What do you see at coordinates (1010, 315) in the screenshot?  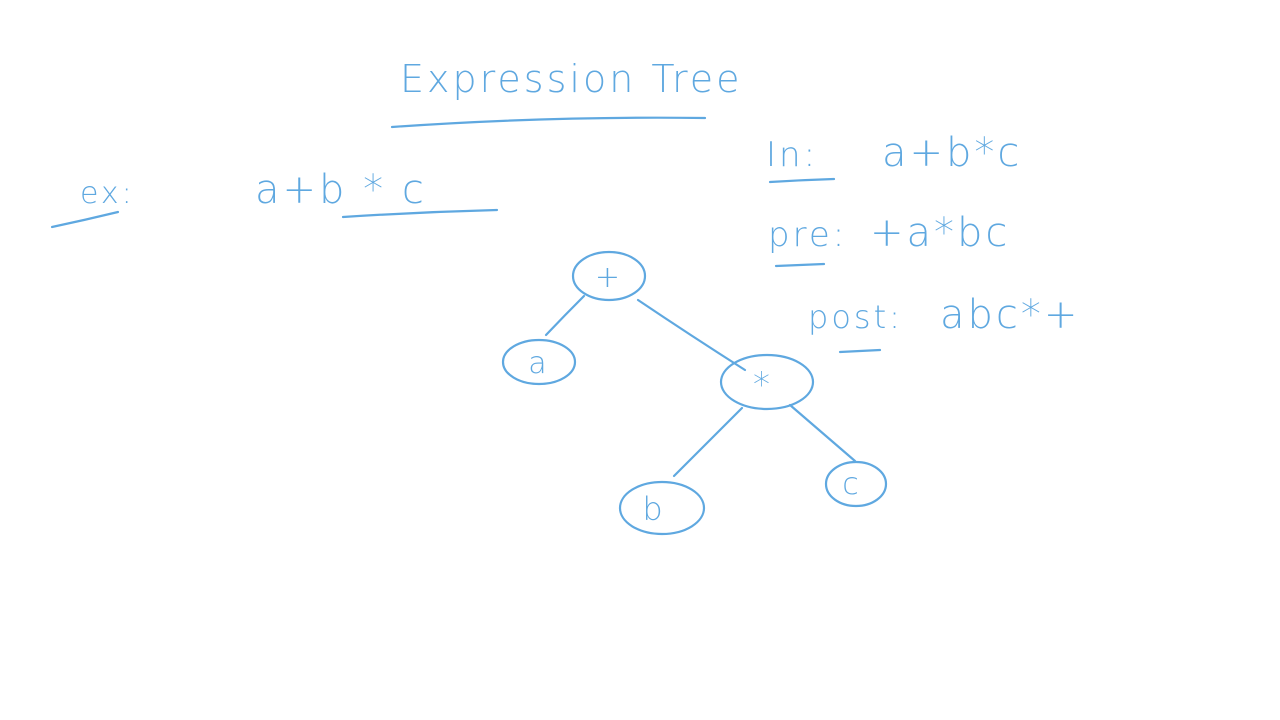 I see `postorder-value: abc*+` at bounding box center [1010, 315].